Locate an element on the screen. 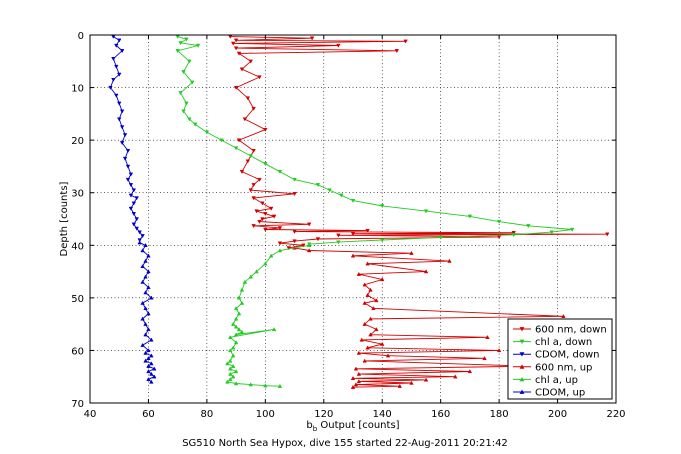 This screenshot has height=454, width=681. y-axis-label: Depth [counts] is located at coordinates (64, 218).